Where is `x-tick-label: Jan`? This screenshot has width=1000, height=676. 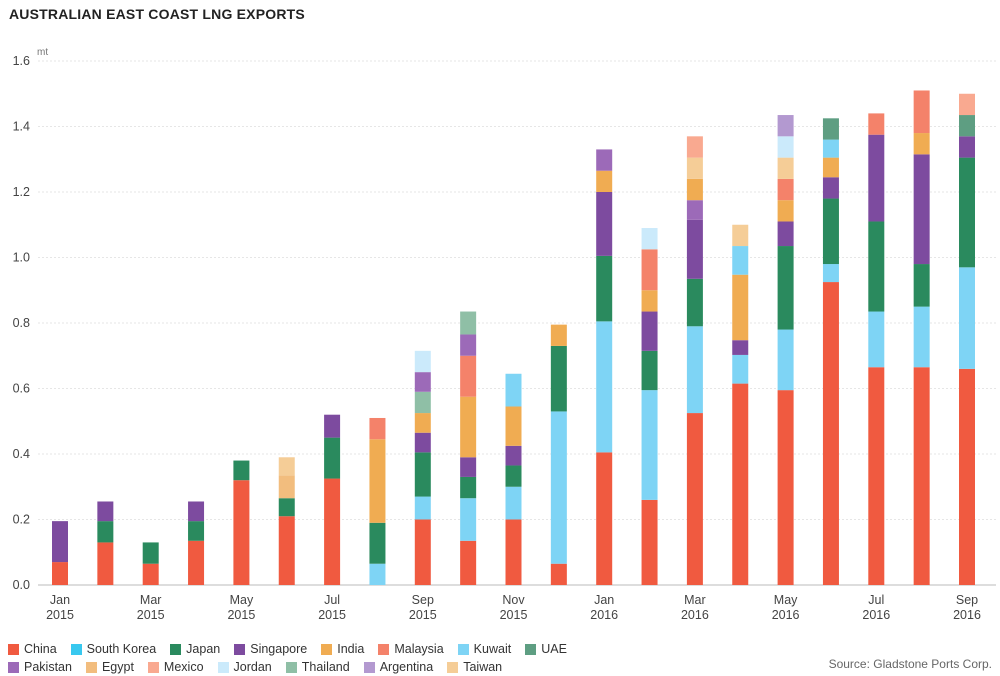
x-tick-label: Jan is located at coordinates (604, 600).